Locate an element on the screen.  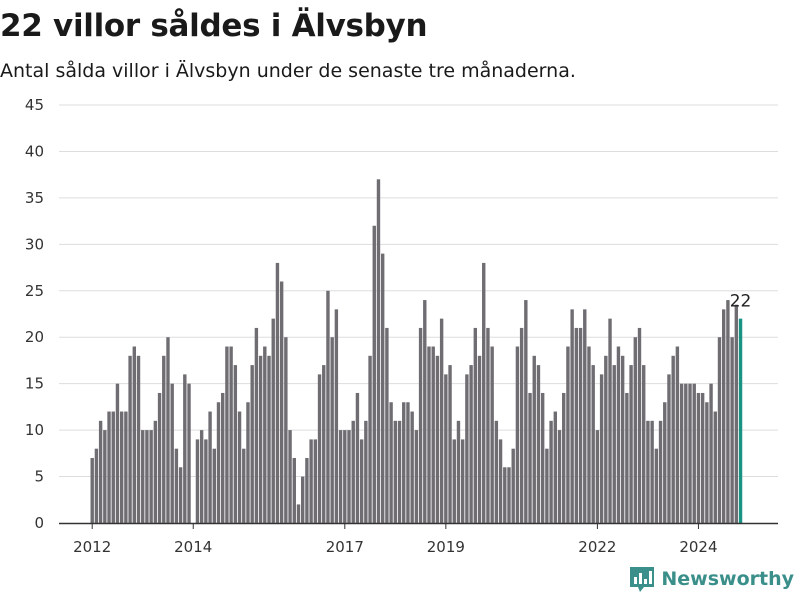
x-tick-label: 2022 is located at coordinates (597, 547).